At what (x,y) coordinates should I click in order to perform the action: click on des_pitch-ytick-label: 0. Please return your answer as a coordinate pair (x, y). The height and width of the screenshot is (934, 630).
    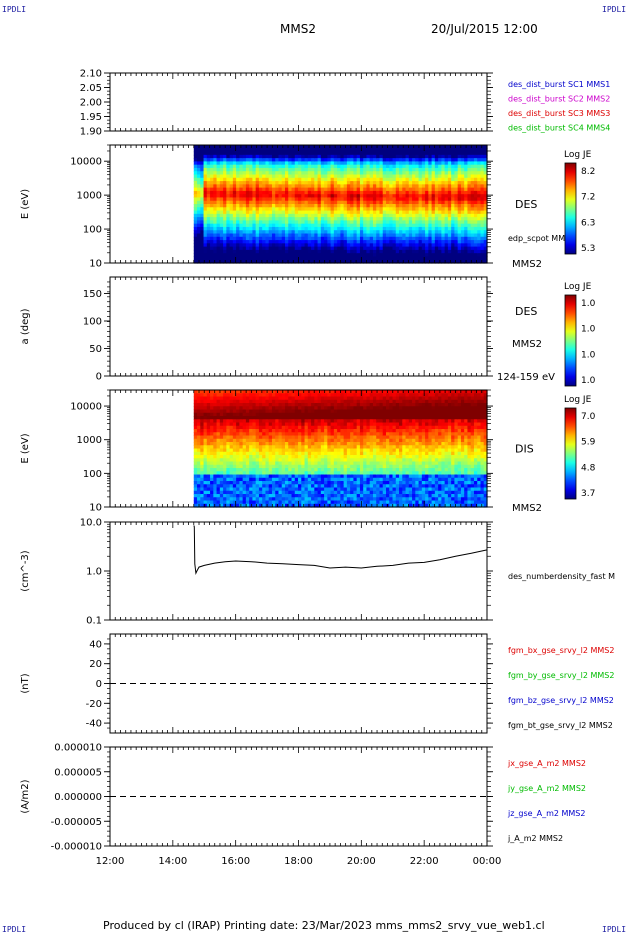
    Looking at the image, I should click on (99, 377).